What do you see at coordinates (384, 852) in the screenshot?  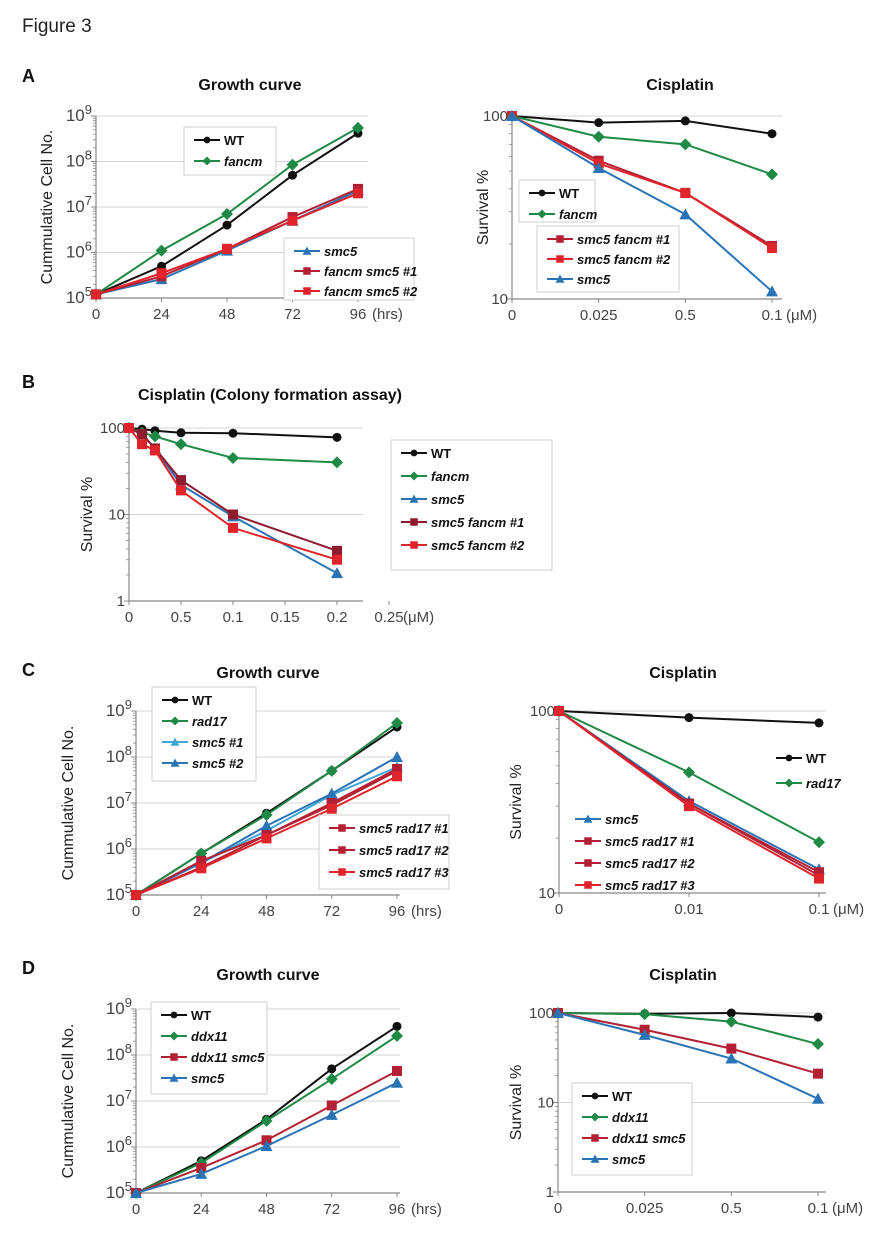 I see `legend: smc5 rad17 #1 smc5 rad17 #2 smc5 rad17 #3` at bounding box center [384, 852].